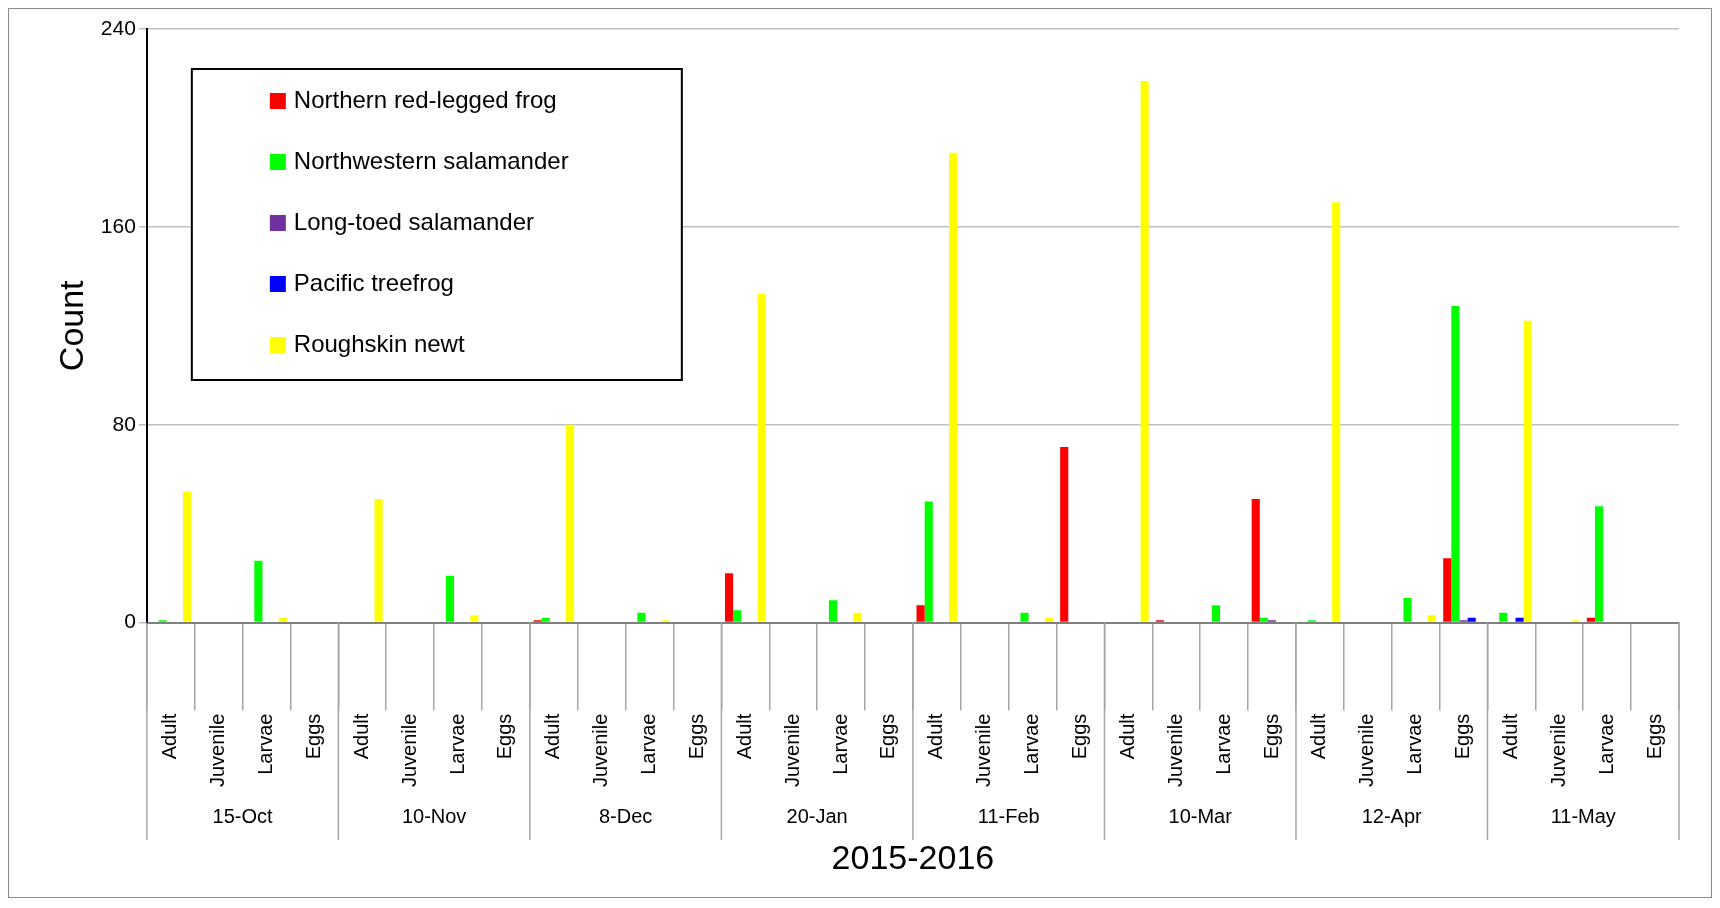  Describe the element at coordinates (379, 343) in the screenshot. I see `legend-label: Roughskin newt` at that location.